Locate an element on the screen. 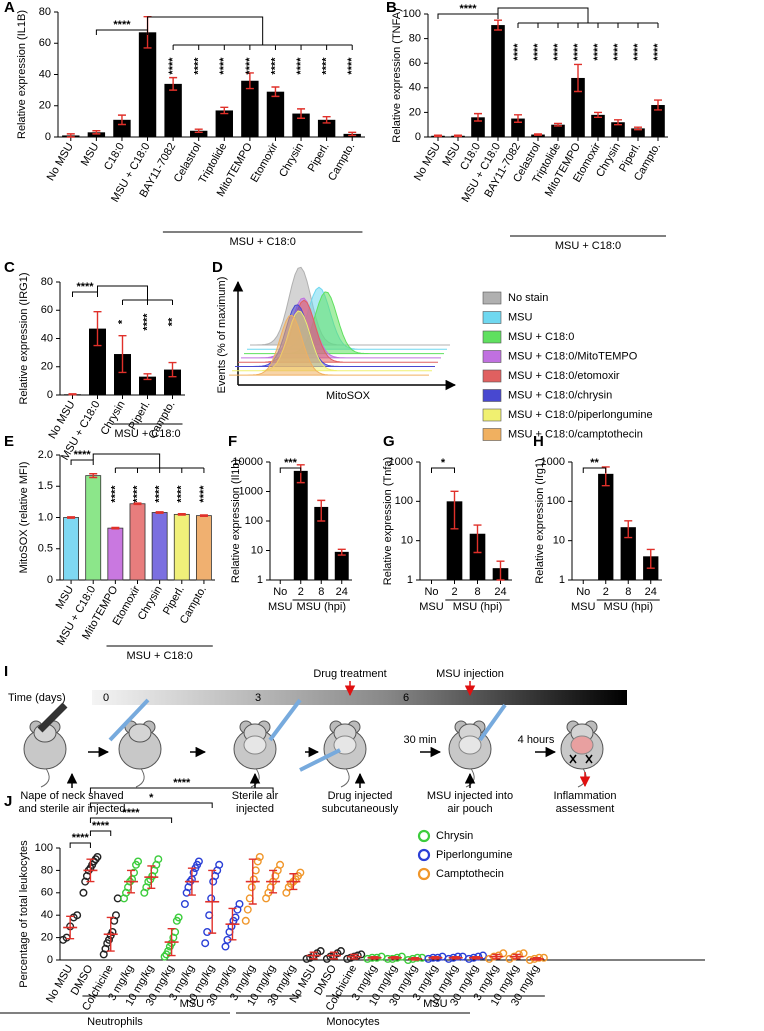 This screenshot has height=1031, width=764. panel-letter: A is located at coordinates (9, 8).